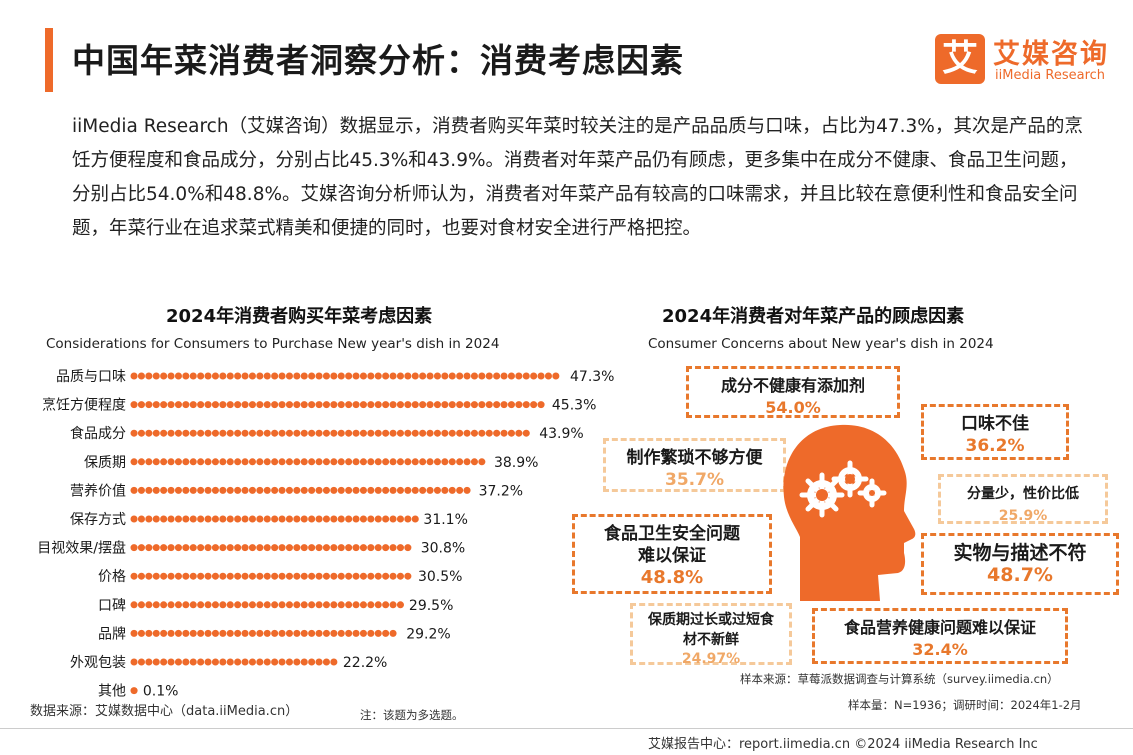 This screenshot has height=755, width=1133. What do you see at coordinates (711, 659) in the screenshot?
I see `concern-value: 24.97%` at bounding box center [711, 659].